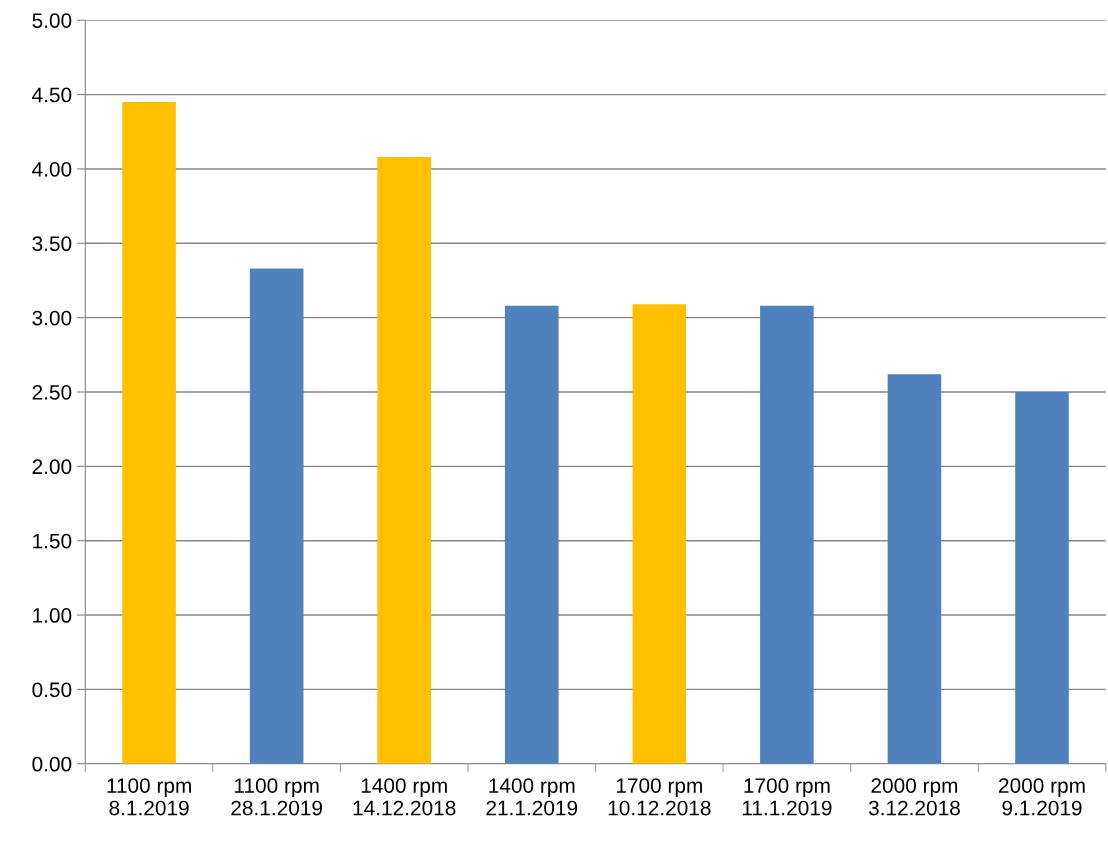 This screenshot has height=843, width=1108. I want to click on y-tick-label: 2.50, so click(52, 392).